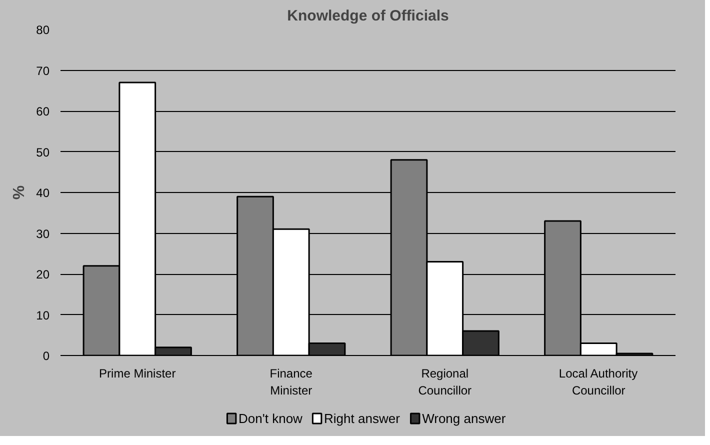 The height and width of the screenshot is (445, 710). I want to click on y-tick-label: 0, so click(46, 356).